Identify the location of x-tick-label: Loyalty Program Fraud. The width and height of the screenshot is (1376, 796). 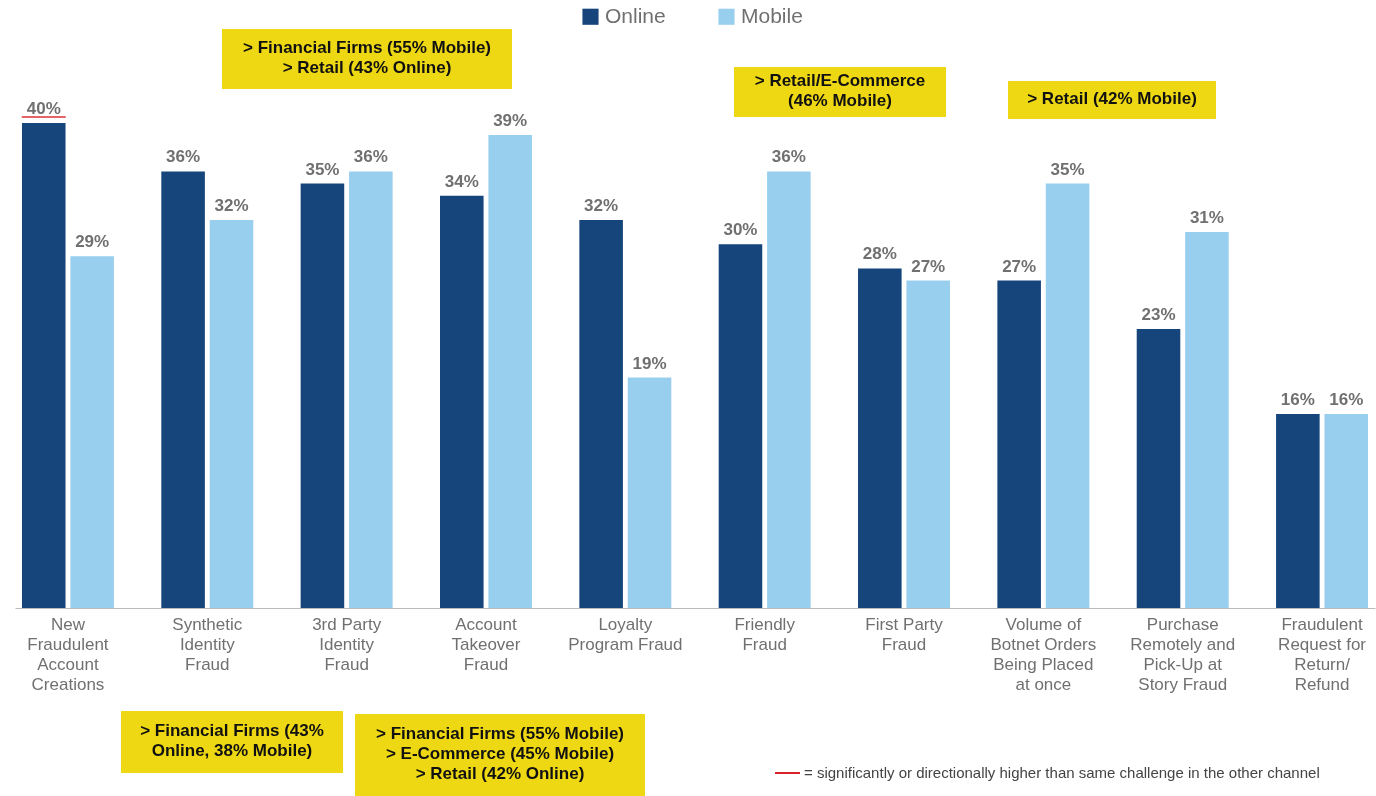
(625, 634).